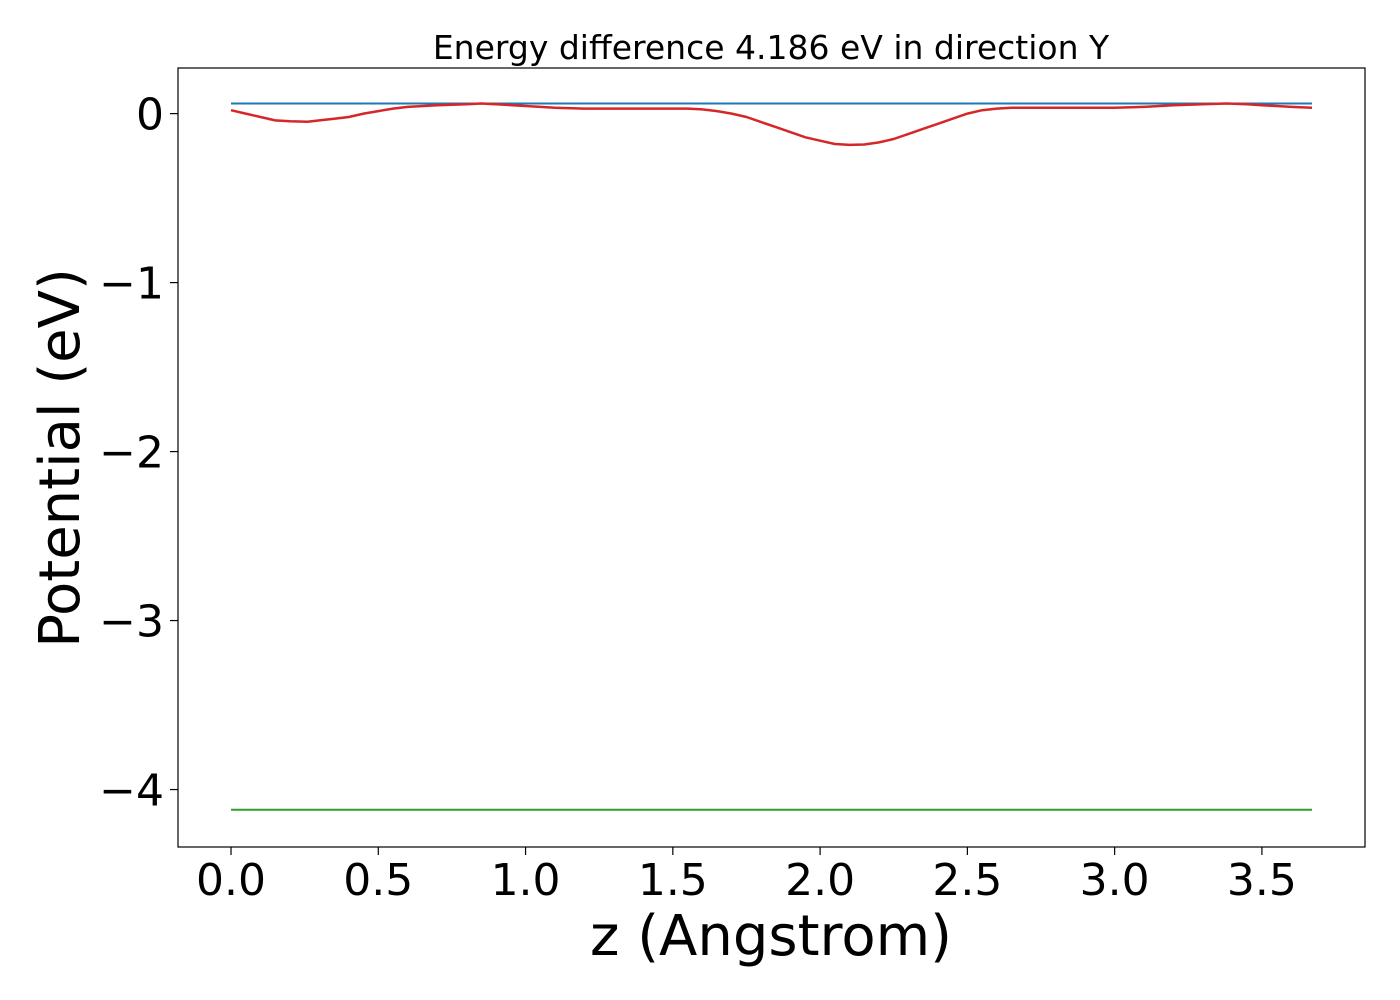 This screenshot has width=1400, height=1000. I want to click on x-tick-label: 3.0, so click(1115, 880).